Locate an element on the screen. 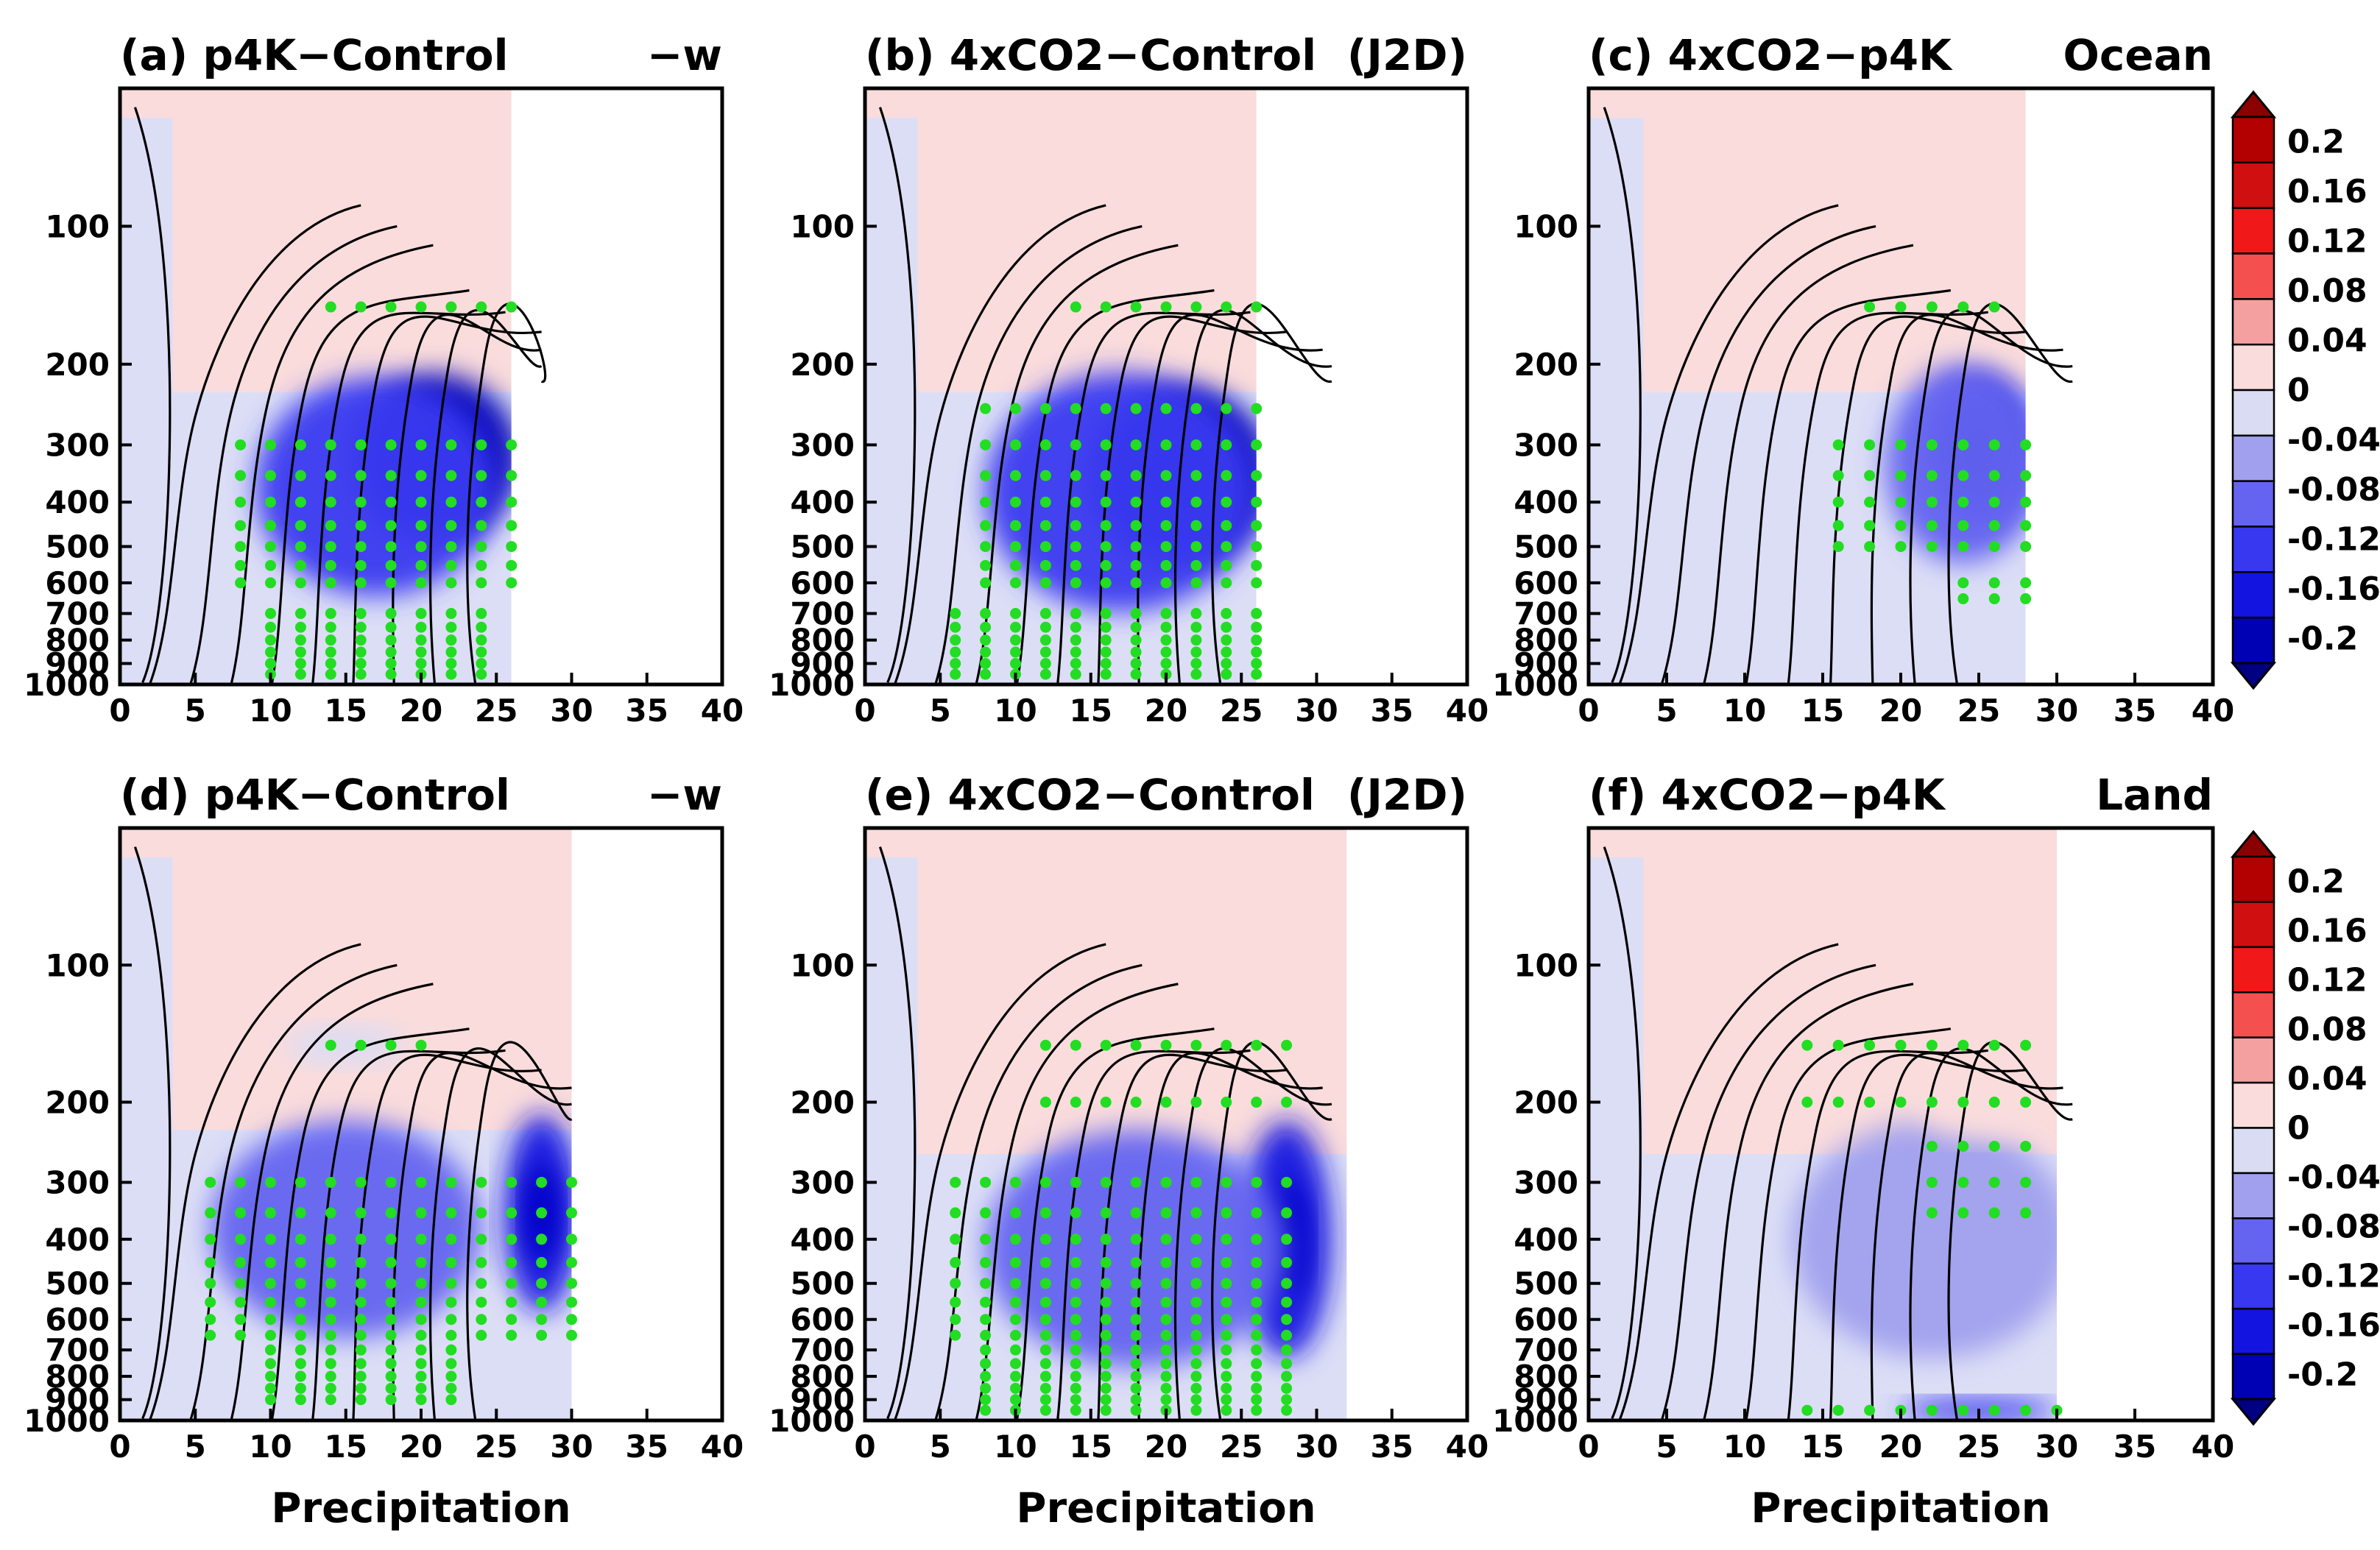  y-tick-label: 1000 is located at coordinates (1535, 685).